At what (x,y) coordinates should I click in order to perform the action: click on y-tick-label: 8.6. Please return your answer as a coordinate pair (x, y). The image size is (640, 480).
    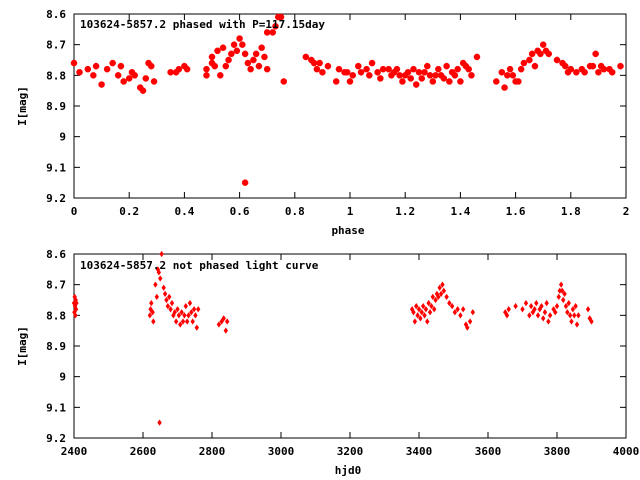
    Looking at the image, I should click on (56, 254).